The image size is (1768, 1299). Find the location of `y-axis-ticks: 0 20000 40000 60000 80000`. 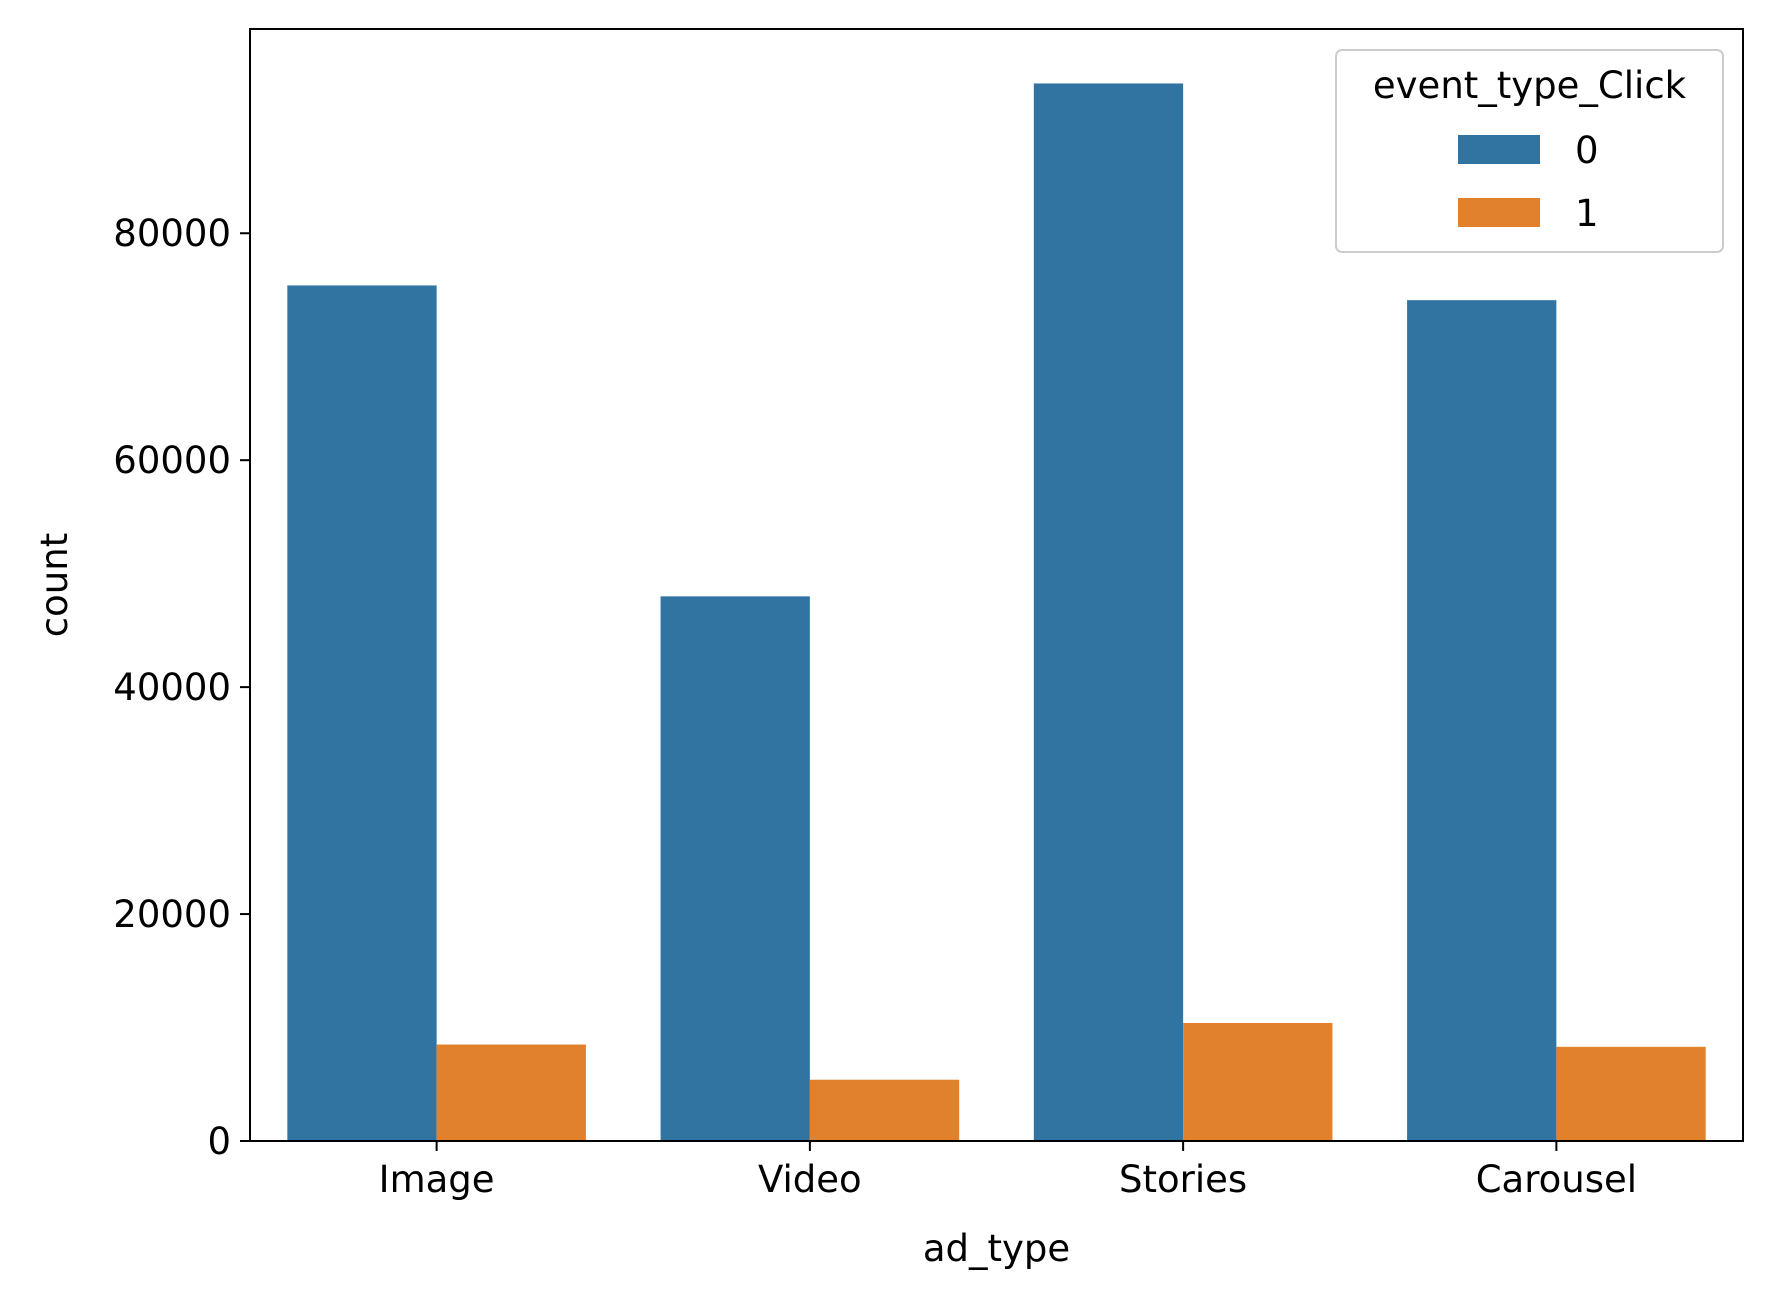

y-axis-ticks: 0 20000 40000 60000 80000 is located at coordinates (181, 687).